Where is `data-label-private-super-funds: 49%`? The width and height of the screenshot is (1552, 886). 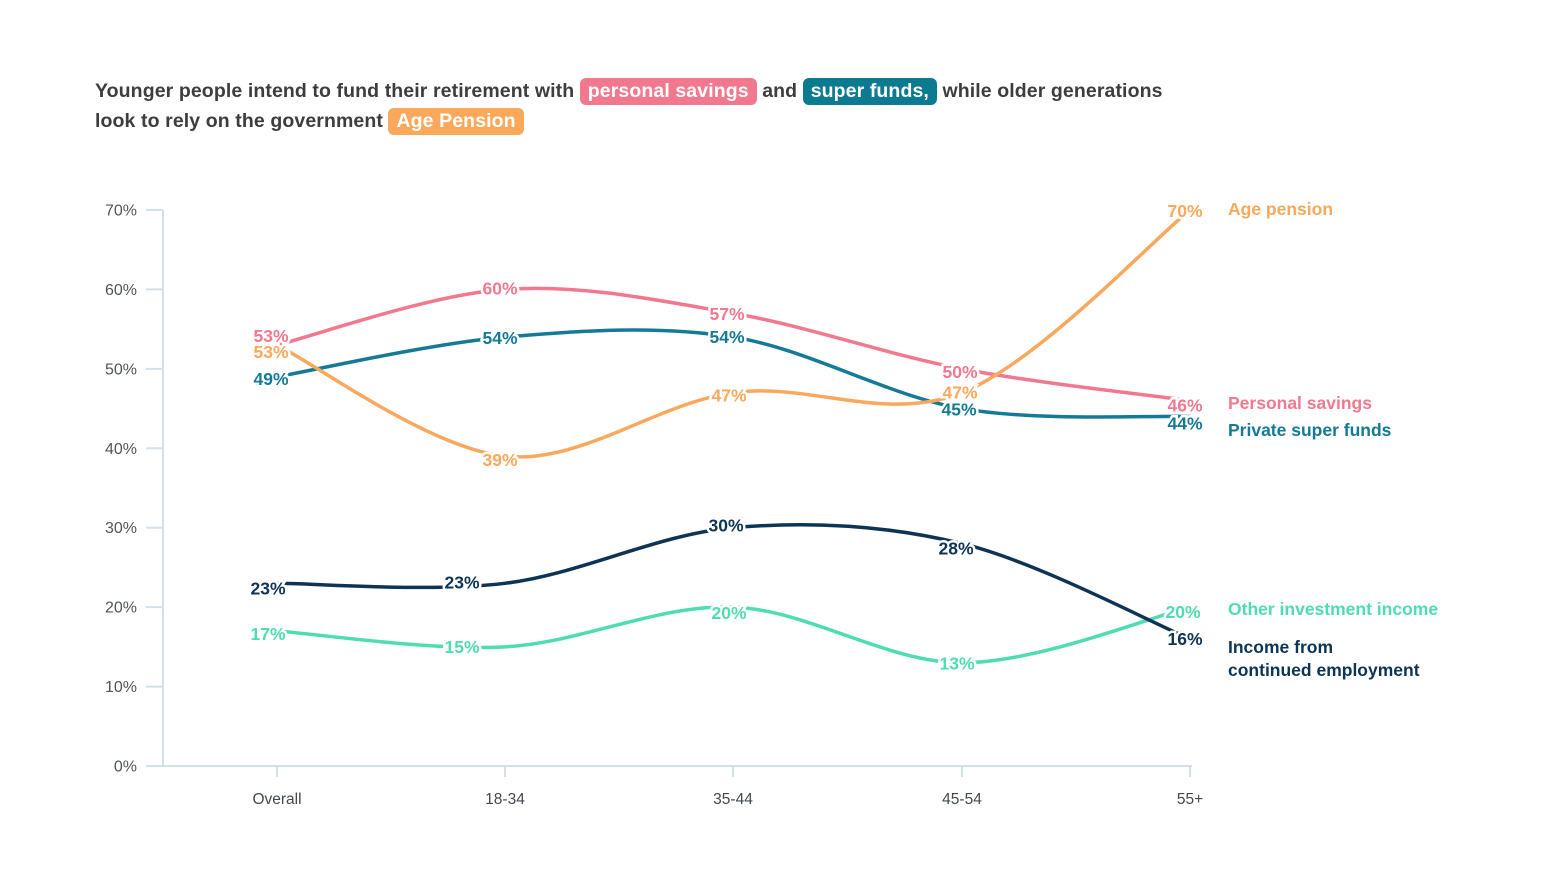
data-label-private-super-funds: 49% is located at coordinates (270, 379).